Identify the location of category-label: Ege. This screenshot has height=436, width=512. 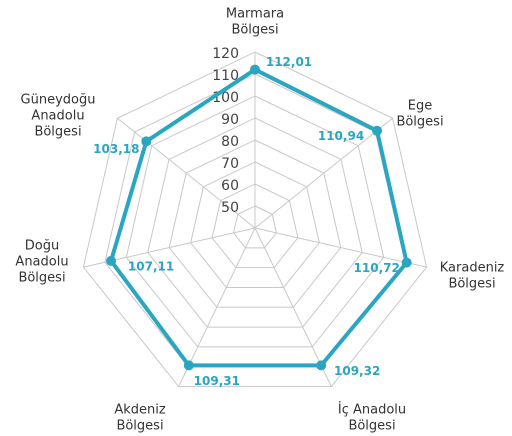
(420, 106).